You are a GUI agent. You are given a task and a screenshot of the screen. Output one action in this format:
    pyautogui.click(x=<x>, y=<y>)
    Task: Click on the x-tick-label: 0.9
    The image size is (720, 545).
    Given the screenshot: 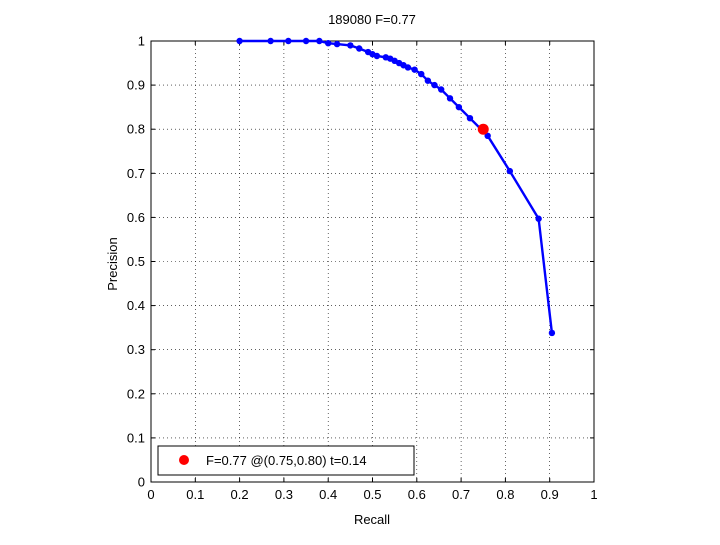 What is the action you would take?
    pyautogui.click(x=550, y=494)
    